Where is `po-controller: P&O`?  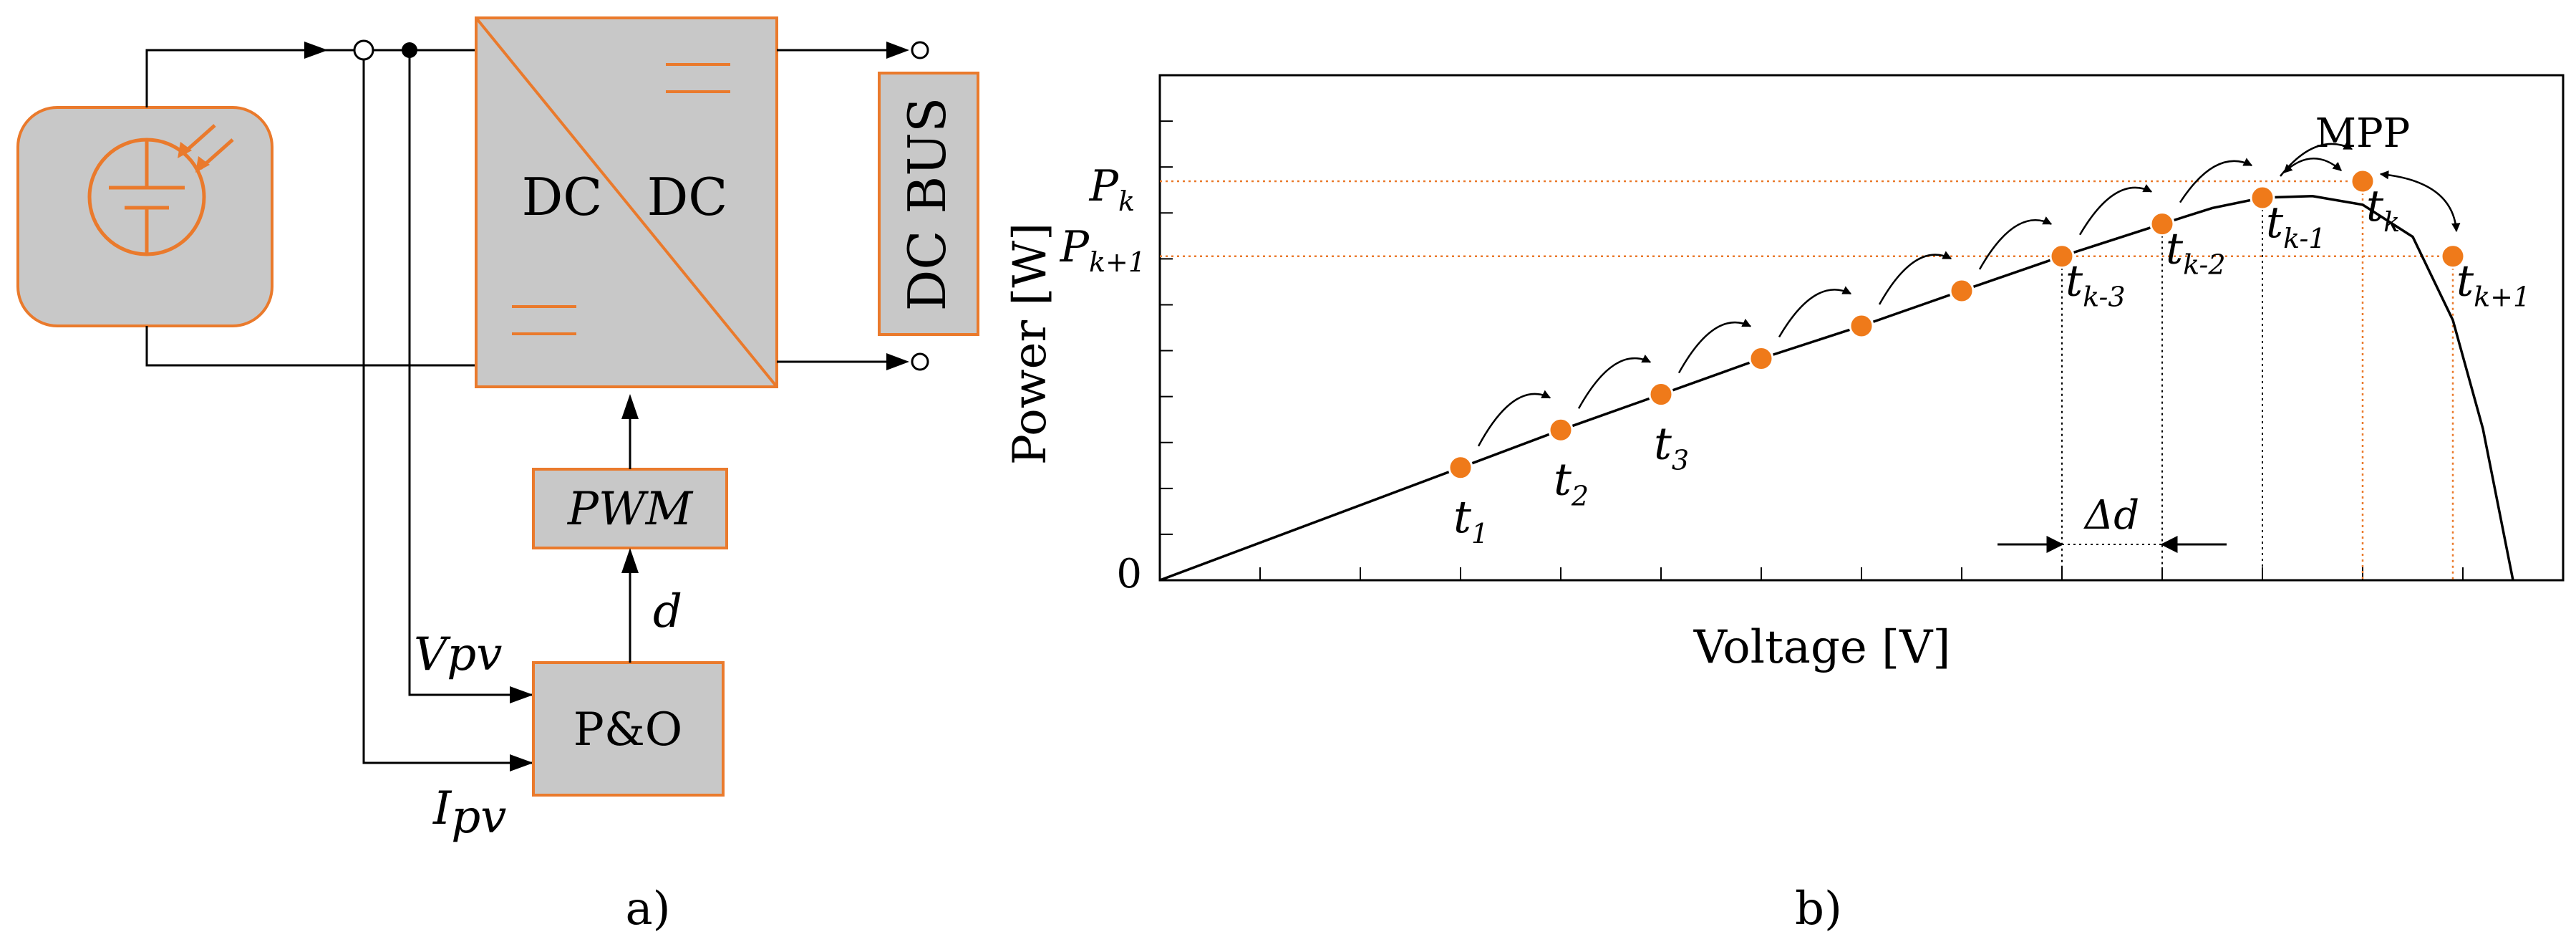 po-controller: P&O is located at coordinates (628, 729).